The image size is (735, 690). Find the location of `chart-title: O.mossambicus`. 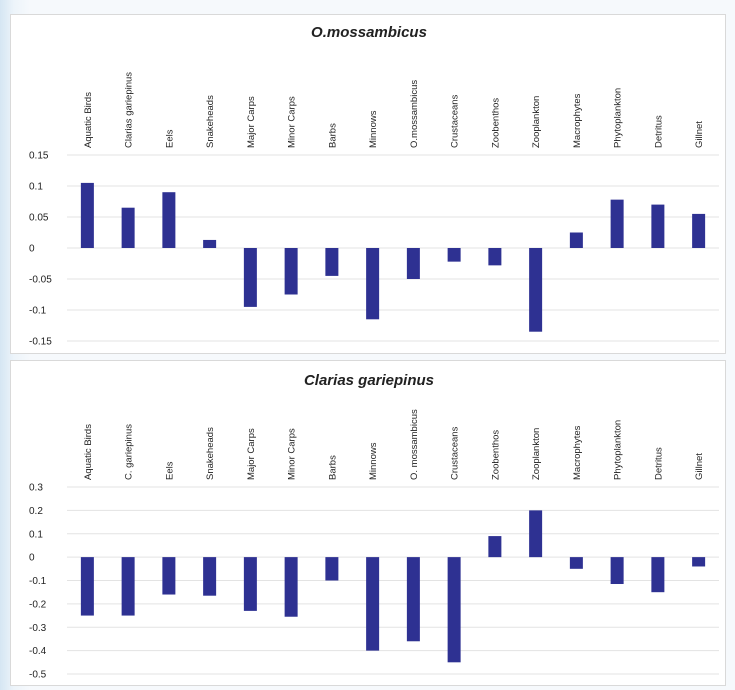

chart-title: O.mossambicus is located at coordinates (369, 32).